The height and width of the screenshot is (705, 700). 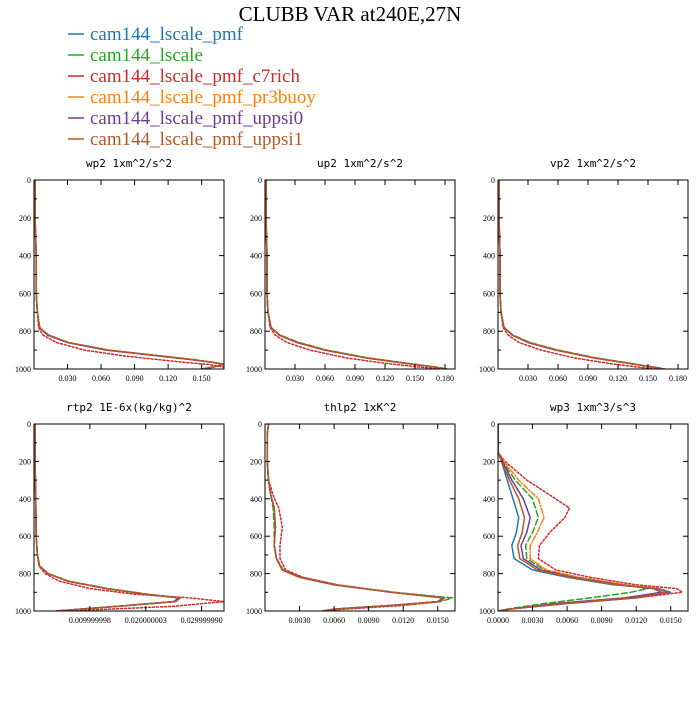 What do you see at coordinates (202, 620) in the screenshot?
I see `x-tick-label: 0.029999990` at bounding box center [202, 620].